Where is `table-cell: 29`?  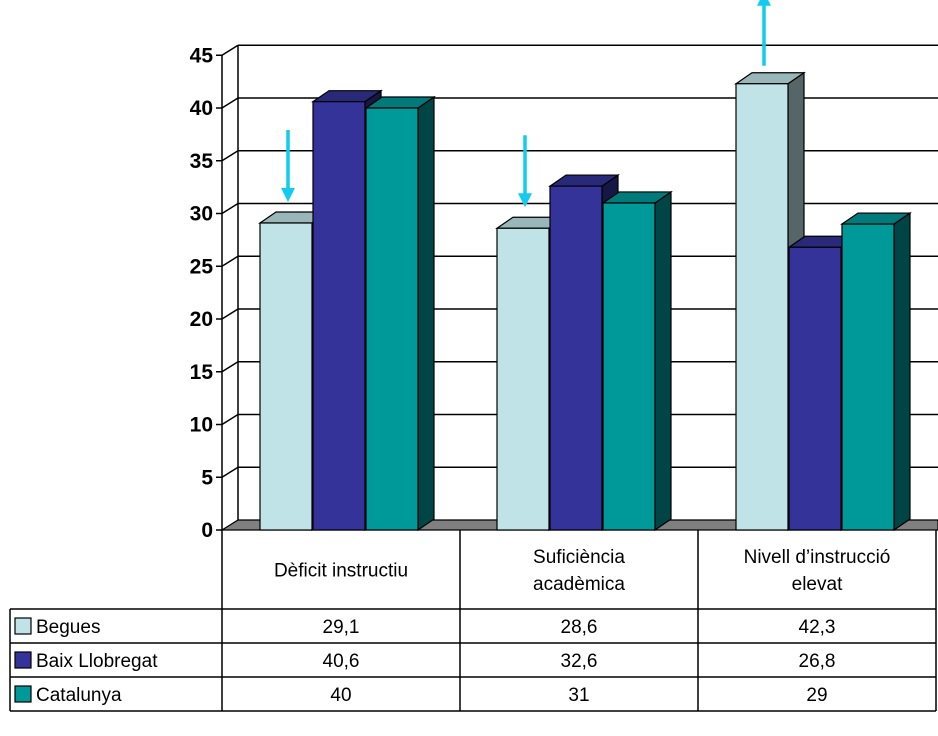
table-cell: 29 is located at coordinates (816, 695).